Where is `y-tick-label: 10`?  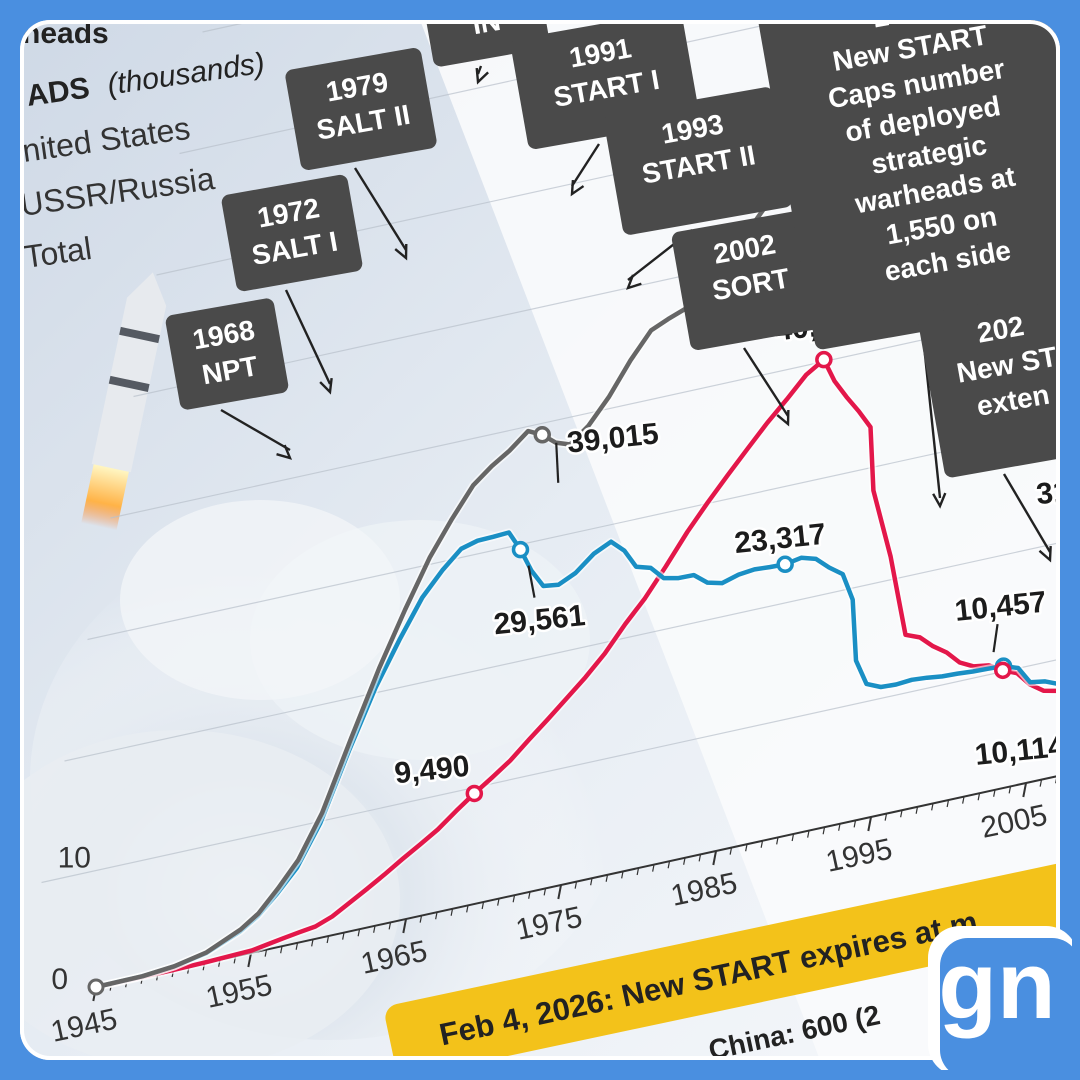 y-tick-label: 10 is located at coordinates (74, 858).